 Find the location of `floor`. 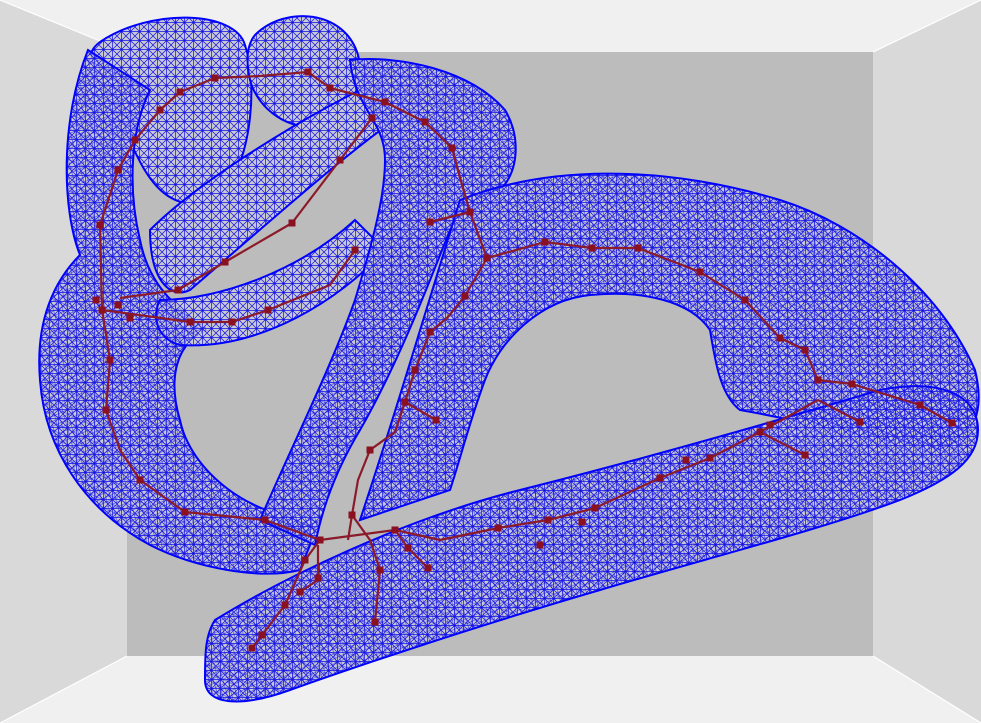

floor is located at coordinates (490, 689).